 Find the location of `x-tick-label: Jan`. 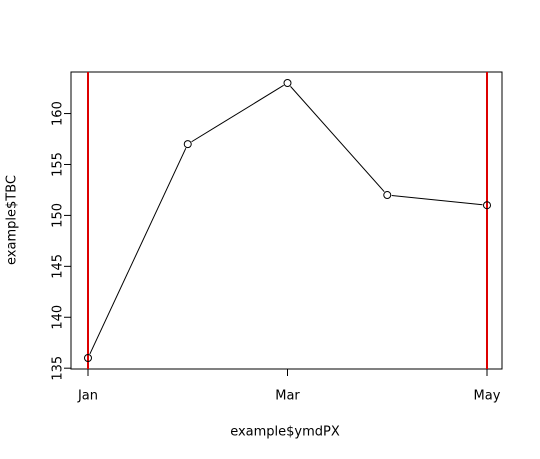

x-tick-label: Jan is located at coordinates (87, 396).